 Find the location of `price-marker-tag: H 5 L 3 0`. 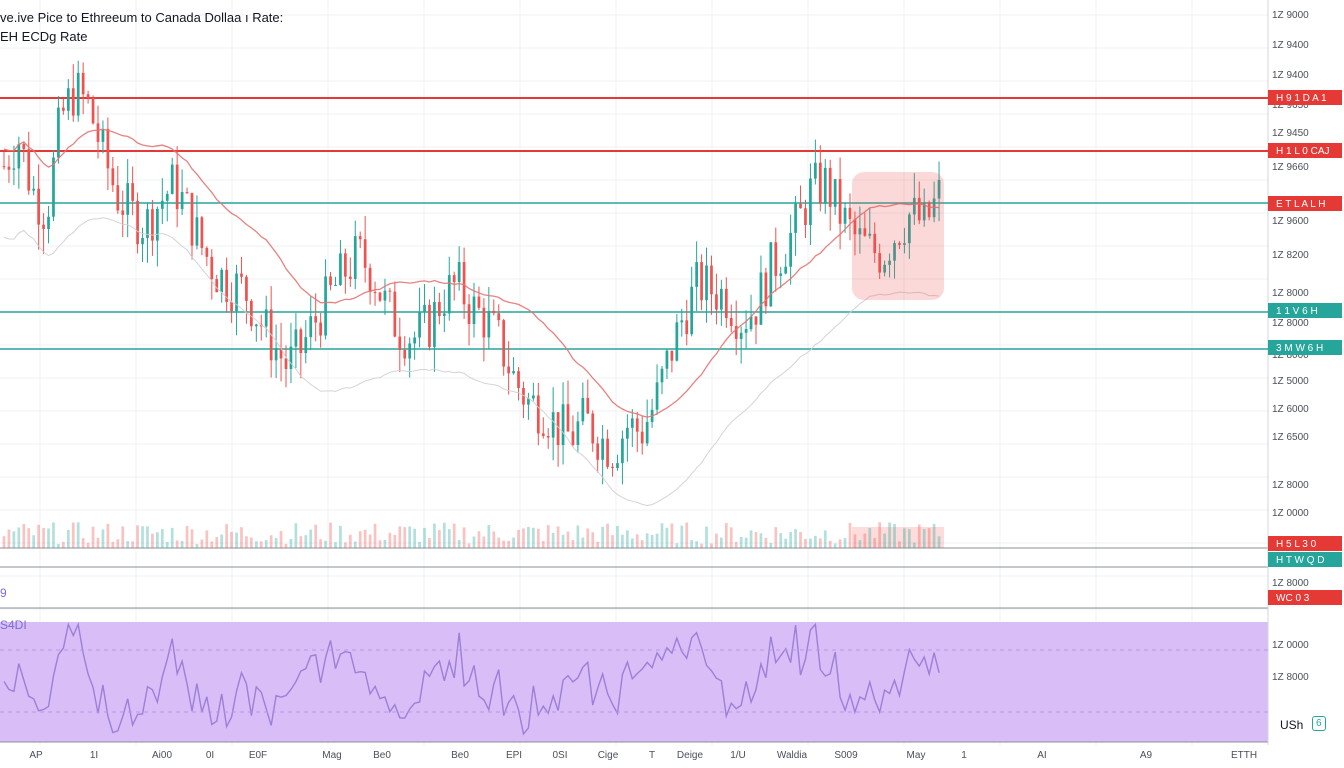

price-marker-tag: H 5 L 3 0 is located at coordinates (1305, 543).